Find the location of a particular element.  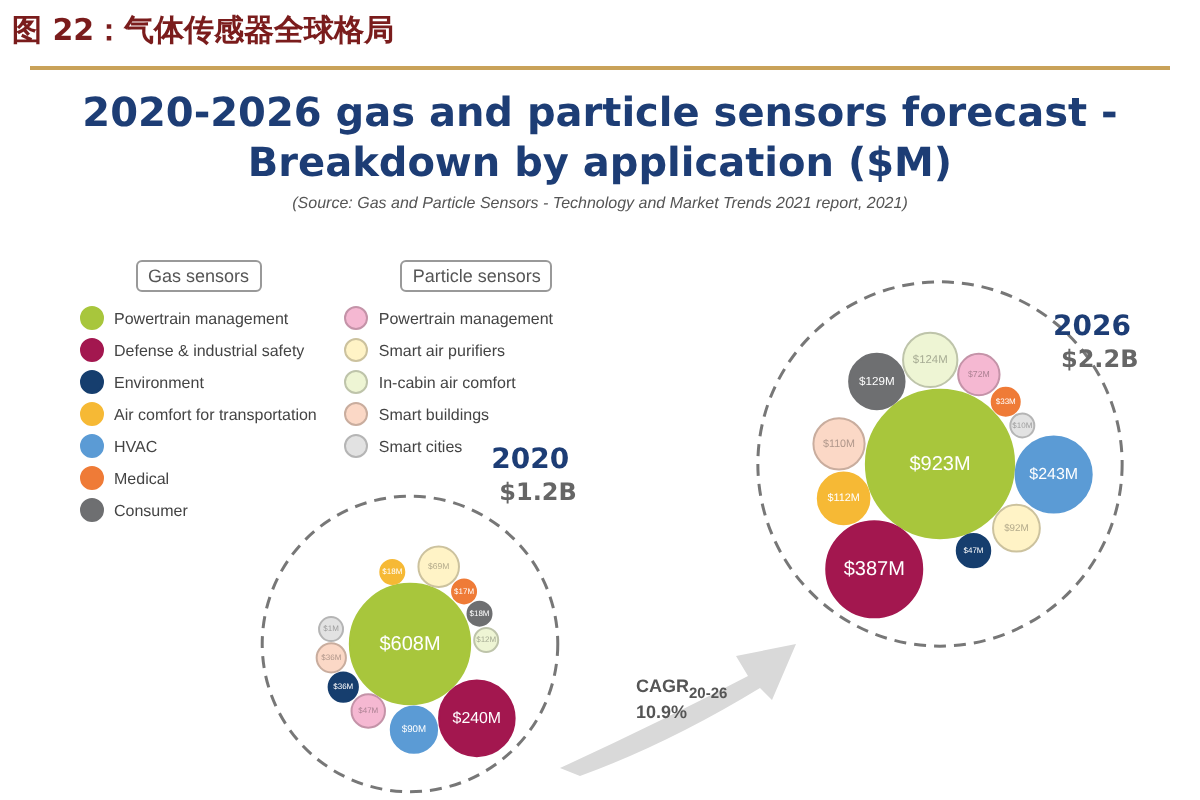

text: CAGR$_{20-26}$ 10.9% is located at coordinates (682, 699).